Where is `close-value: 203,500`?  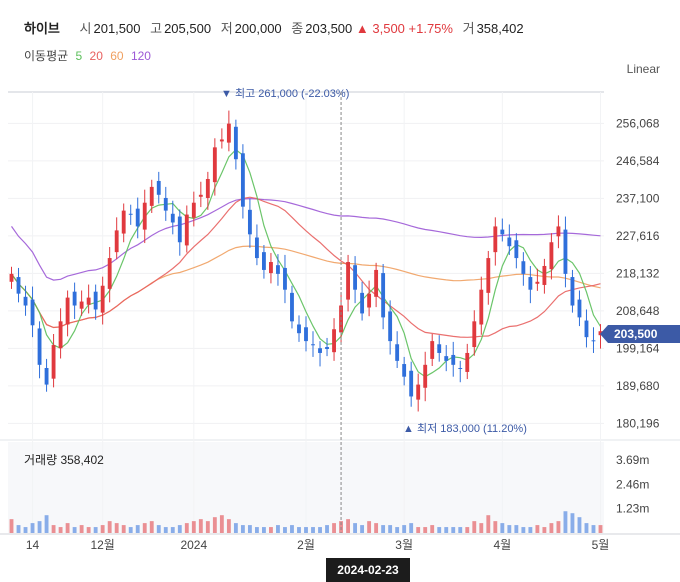 close-value: 203,500 is located at coordinates (329, 28).